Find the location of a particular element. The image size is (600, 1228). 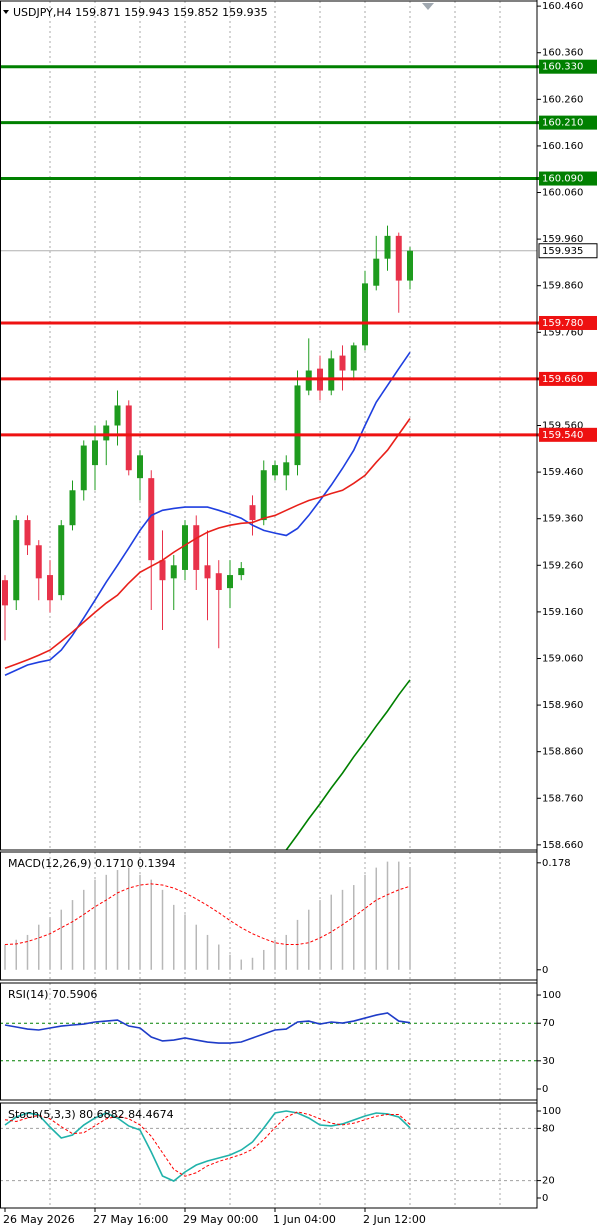

y-tick-label: 159.760 is located at coordinates (562, 332).